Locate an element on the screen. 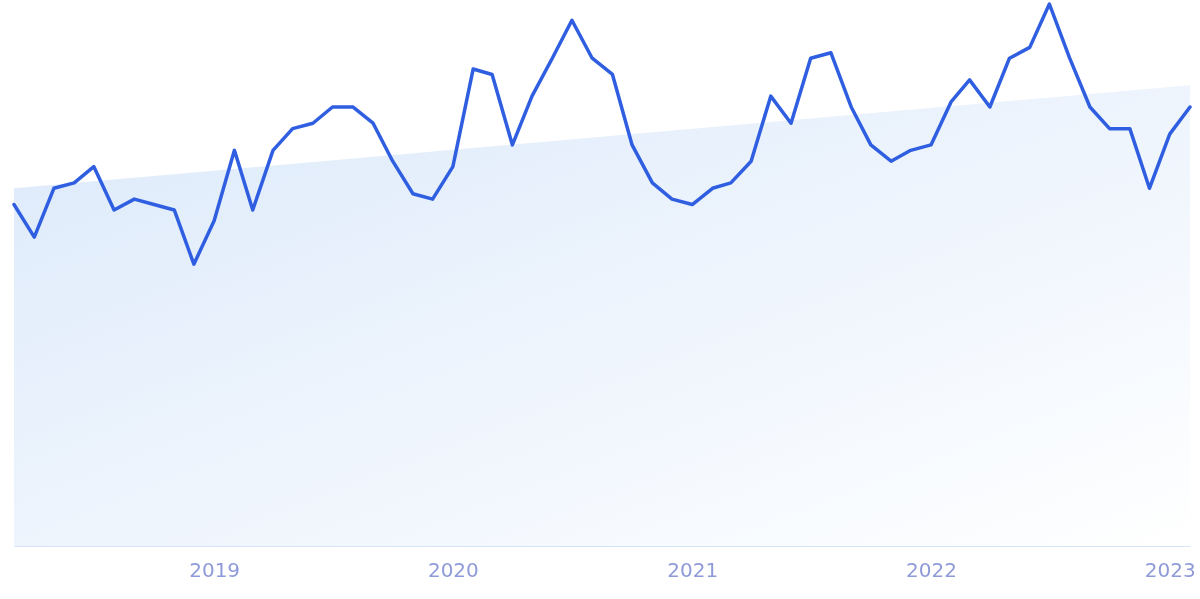 Image resolution: width=1200 pixels, height=599 pixels. x-tick-label: 2022 is located at coordinates (931, 569).